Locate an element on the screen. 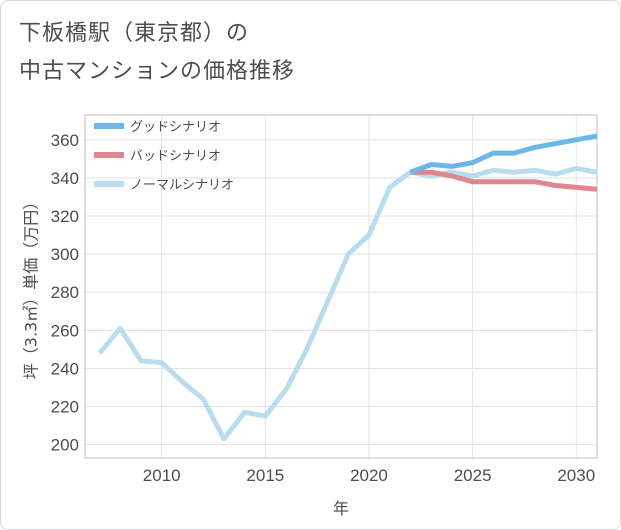 The height and width of the screenshot is (530, 621). y-tick-label: 220 is located at coordinates (65, 407).